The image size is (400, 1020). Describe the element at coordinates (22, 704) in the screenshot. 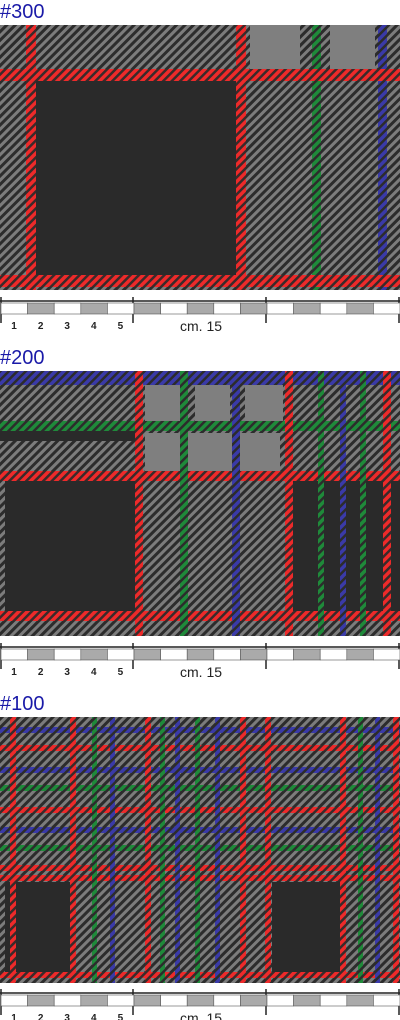

I see `swatch-label: #100` at that location.